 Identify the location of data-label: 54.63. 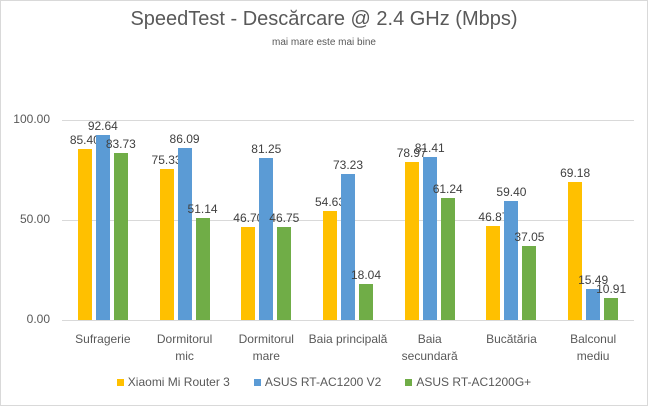
(330, 201).